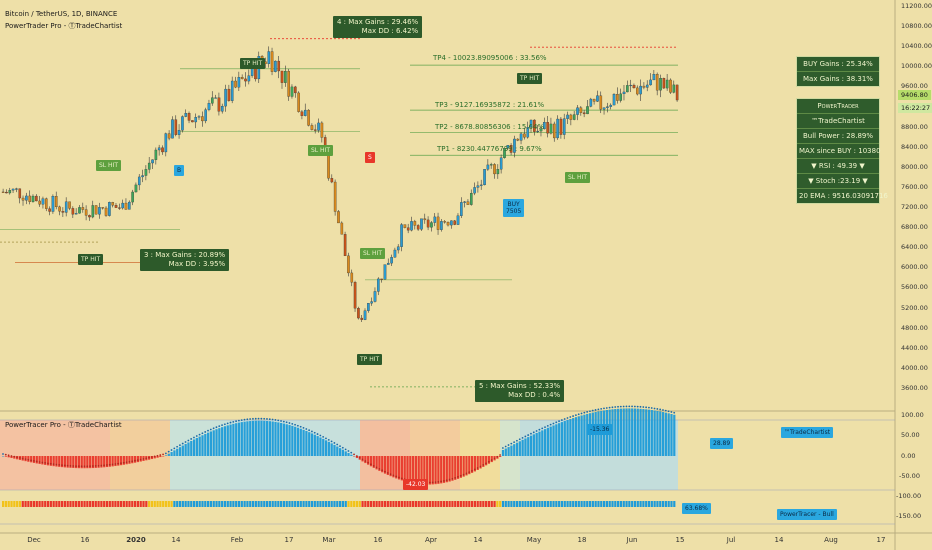 This screenshot has width=932, height=550. I want to click on tp1-label: TP1 - 8230.44776739 : 9.67%, so click(489, 149).